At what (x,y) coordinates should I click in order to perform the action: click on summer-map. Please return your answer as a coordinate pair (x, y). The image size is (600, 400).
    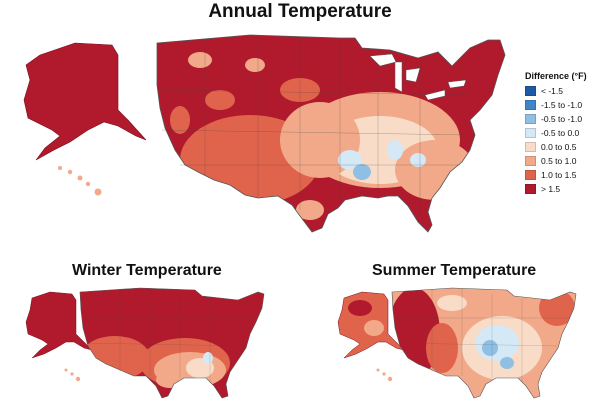
    Looking at the image, I should click on (457, 343).